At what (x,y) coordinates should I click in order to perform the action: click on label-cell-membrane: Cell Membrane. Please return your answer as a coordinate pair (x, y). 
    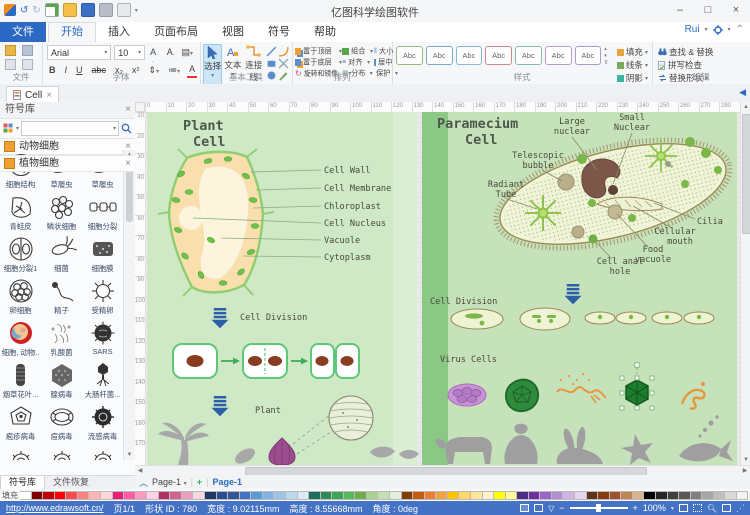
    Looking at the image, I should click on (357, 189).